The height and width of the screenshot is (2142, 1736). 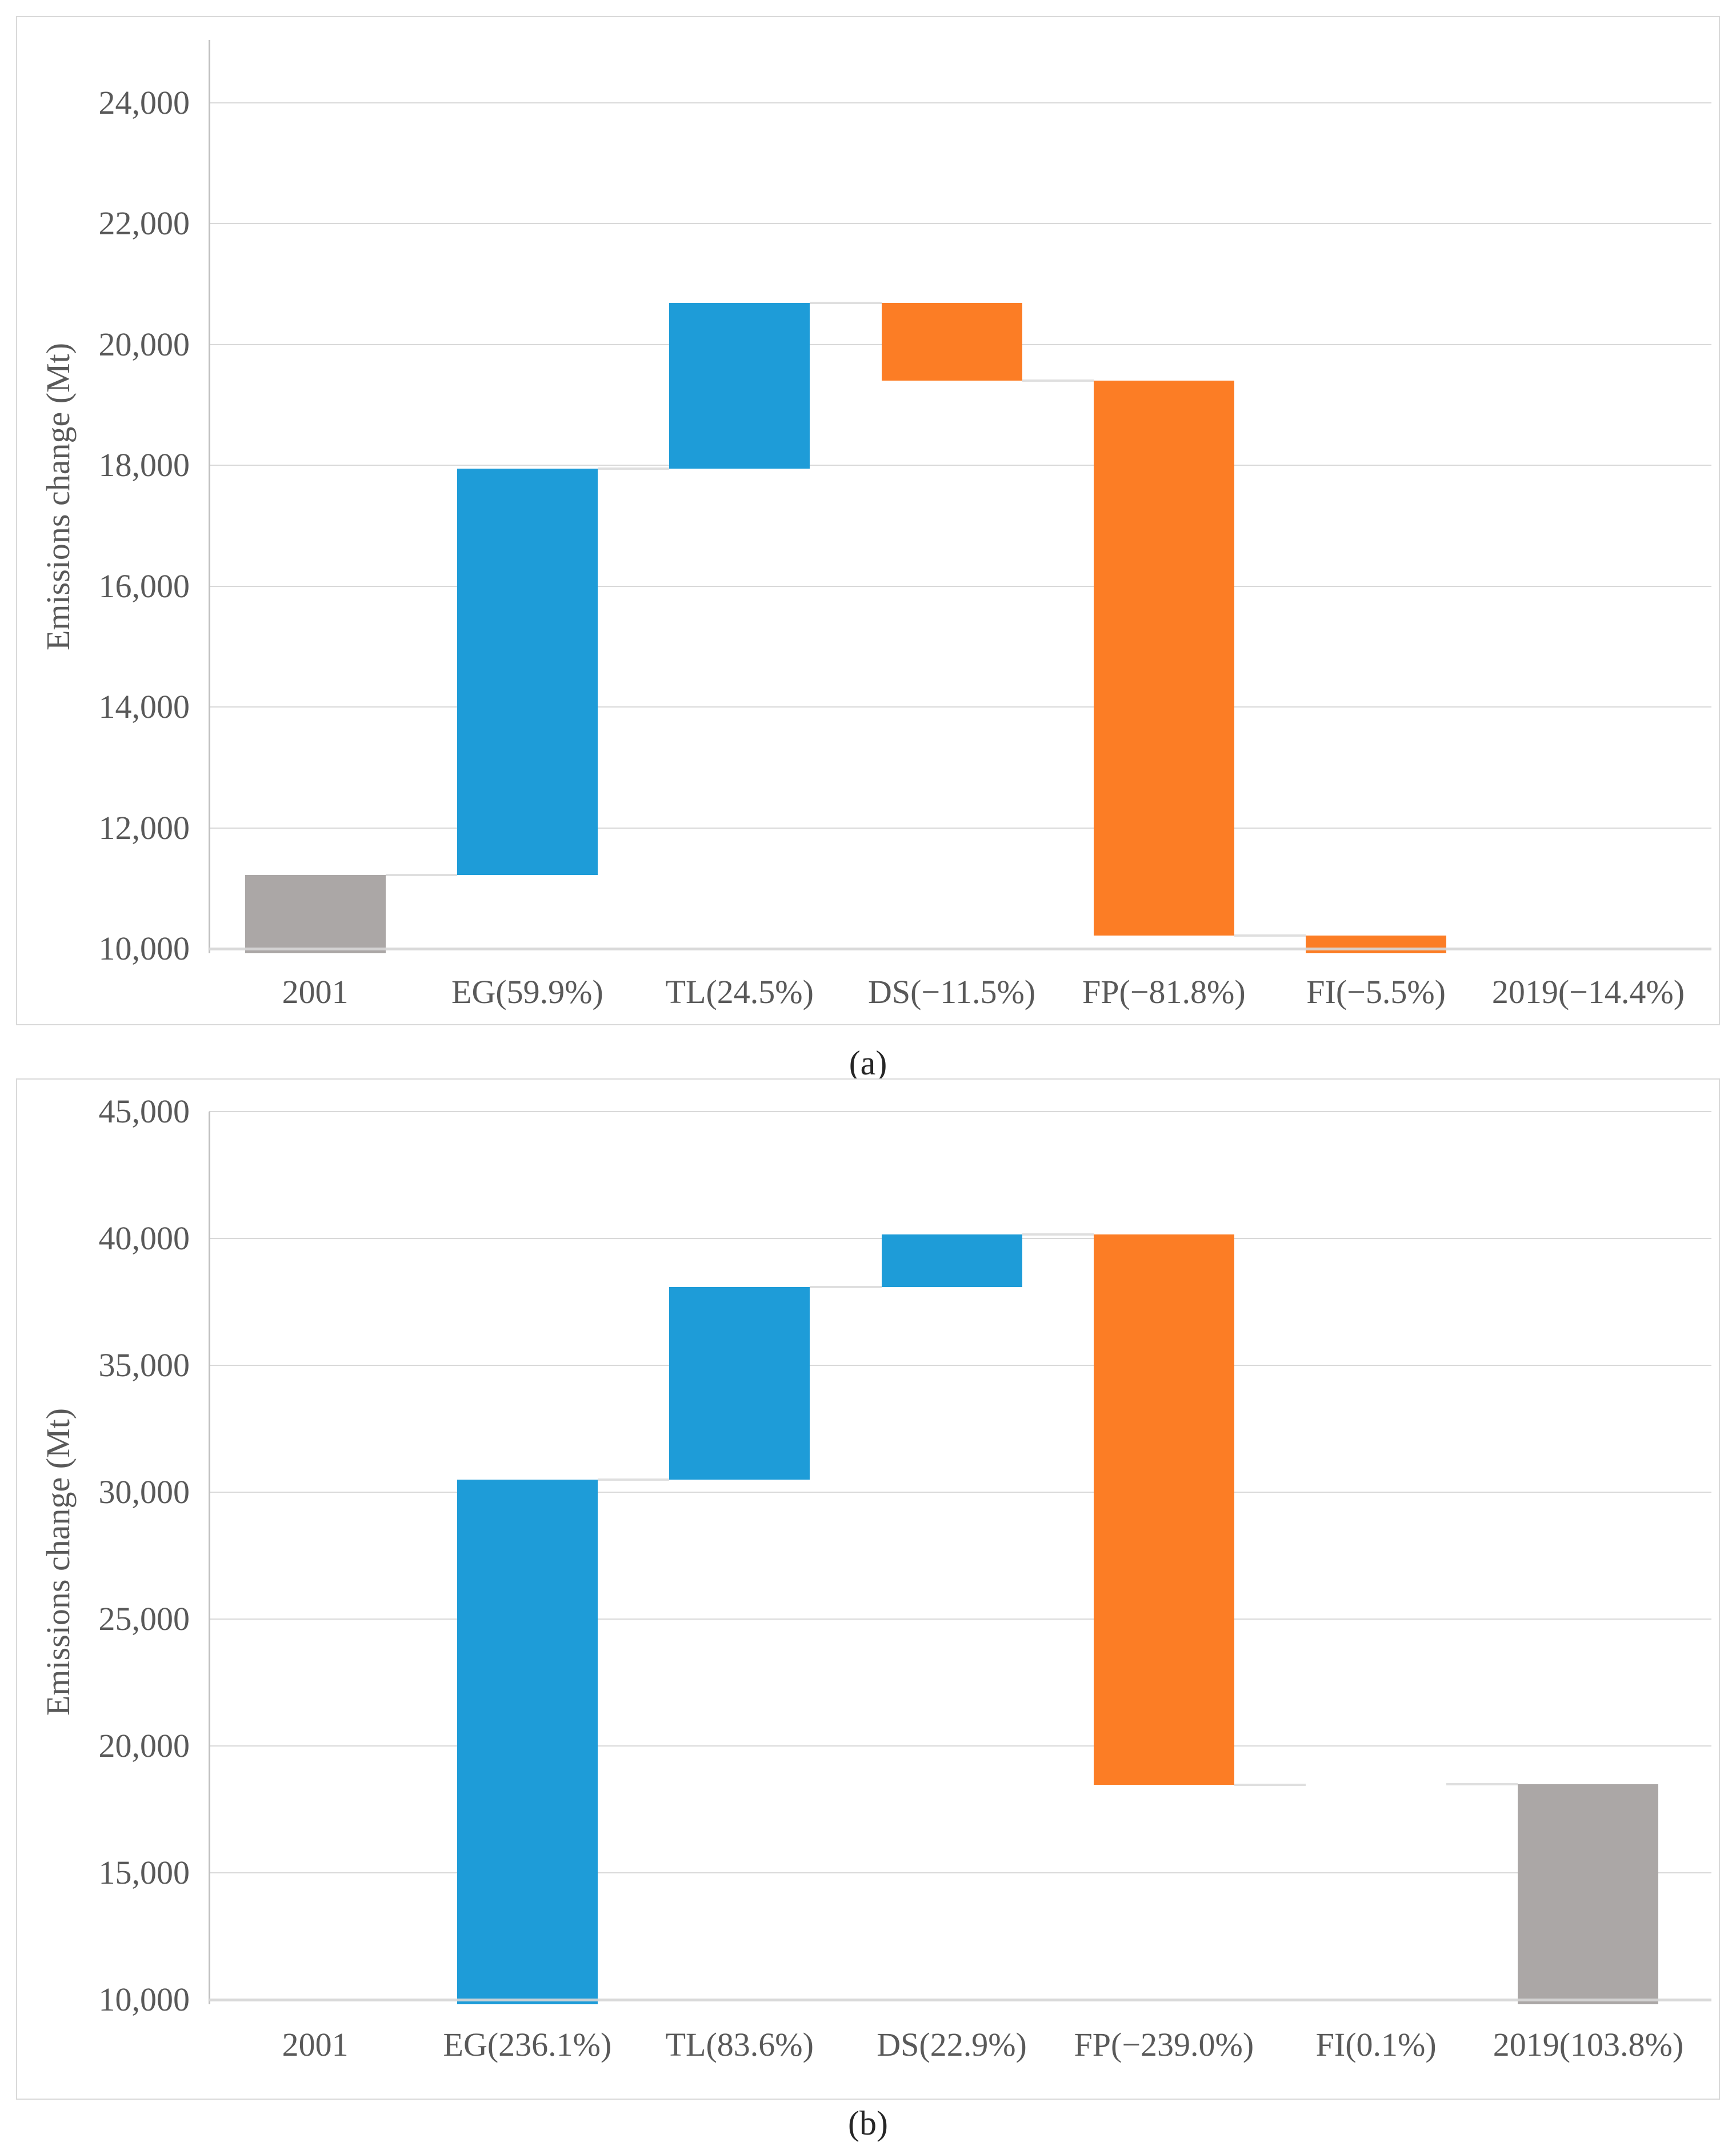 I want to click on x-category-label: 2019(103.8%), so click(x=1588, y=2044).